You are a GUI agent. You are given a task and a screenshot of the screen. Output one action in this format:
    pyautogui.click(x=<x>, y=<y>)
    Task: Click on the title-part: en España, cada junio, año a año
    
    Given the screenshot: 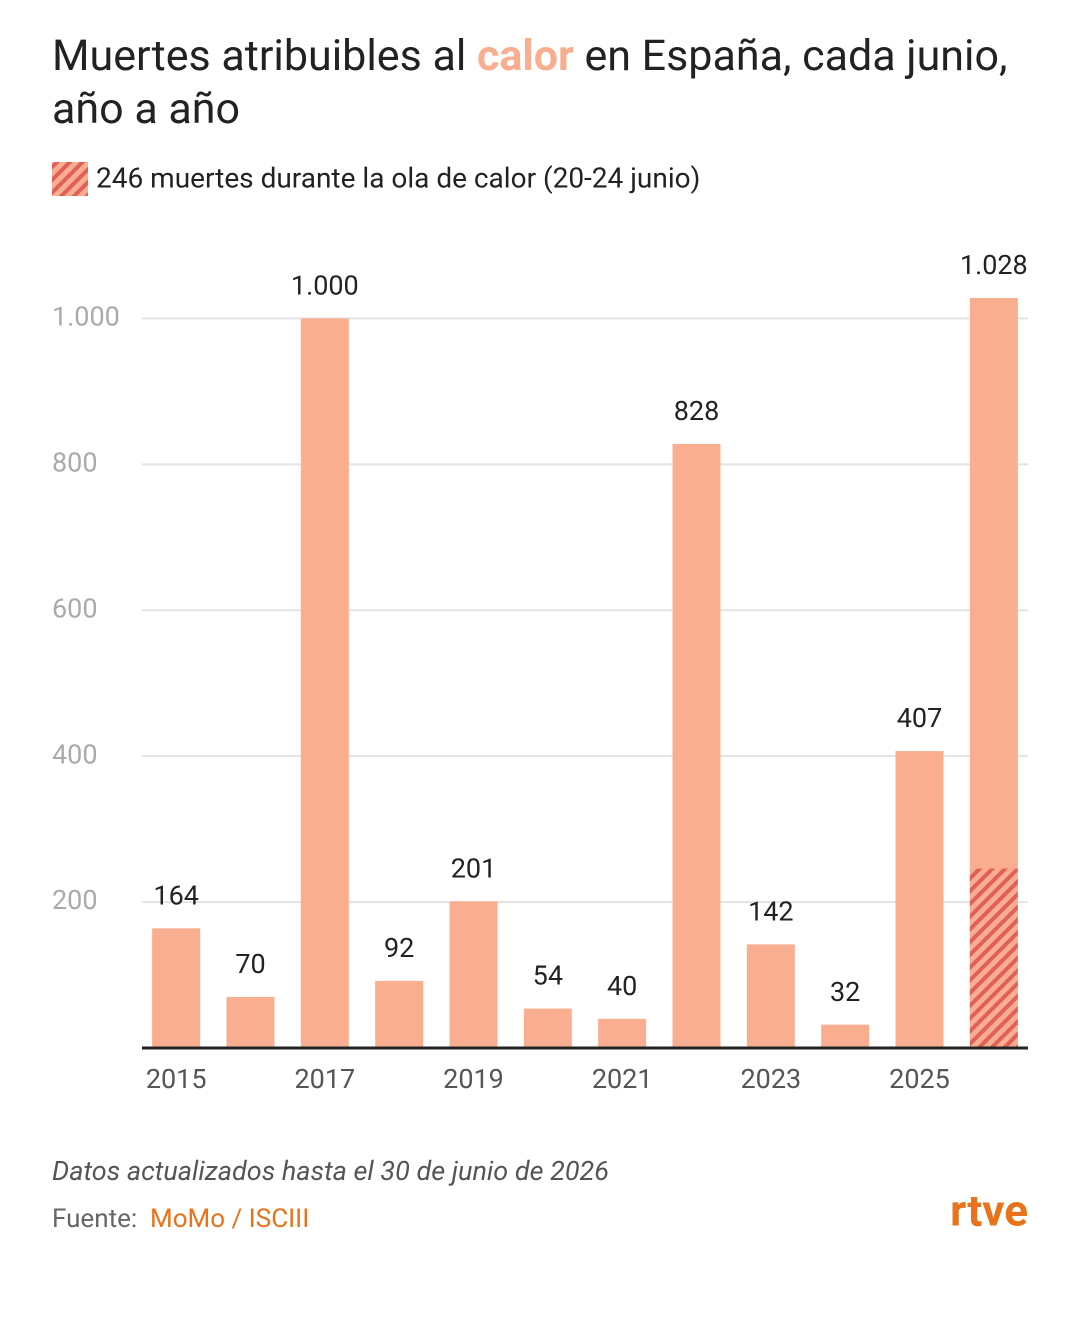 What is the action you would take?
    pyautogui.click(x=530, y=82)
    